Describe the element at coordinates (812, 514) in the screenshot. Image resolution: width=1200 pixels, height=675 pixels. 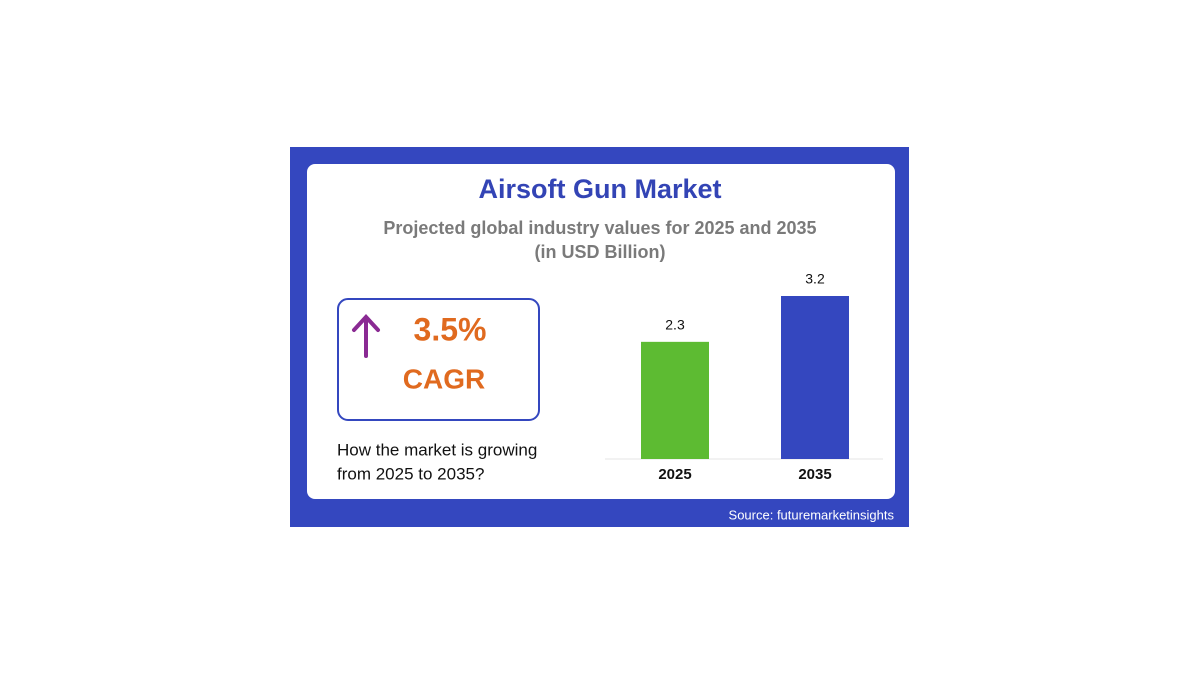
I see `source: Source: futuremarketinsights` at that location.